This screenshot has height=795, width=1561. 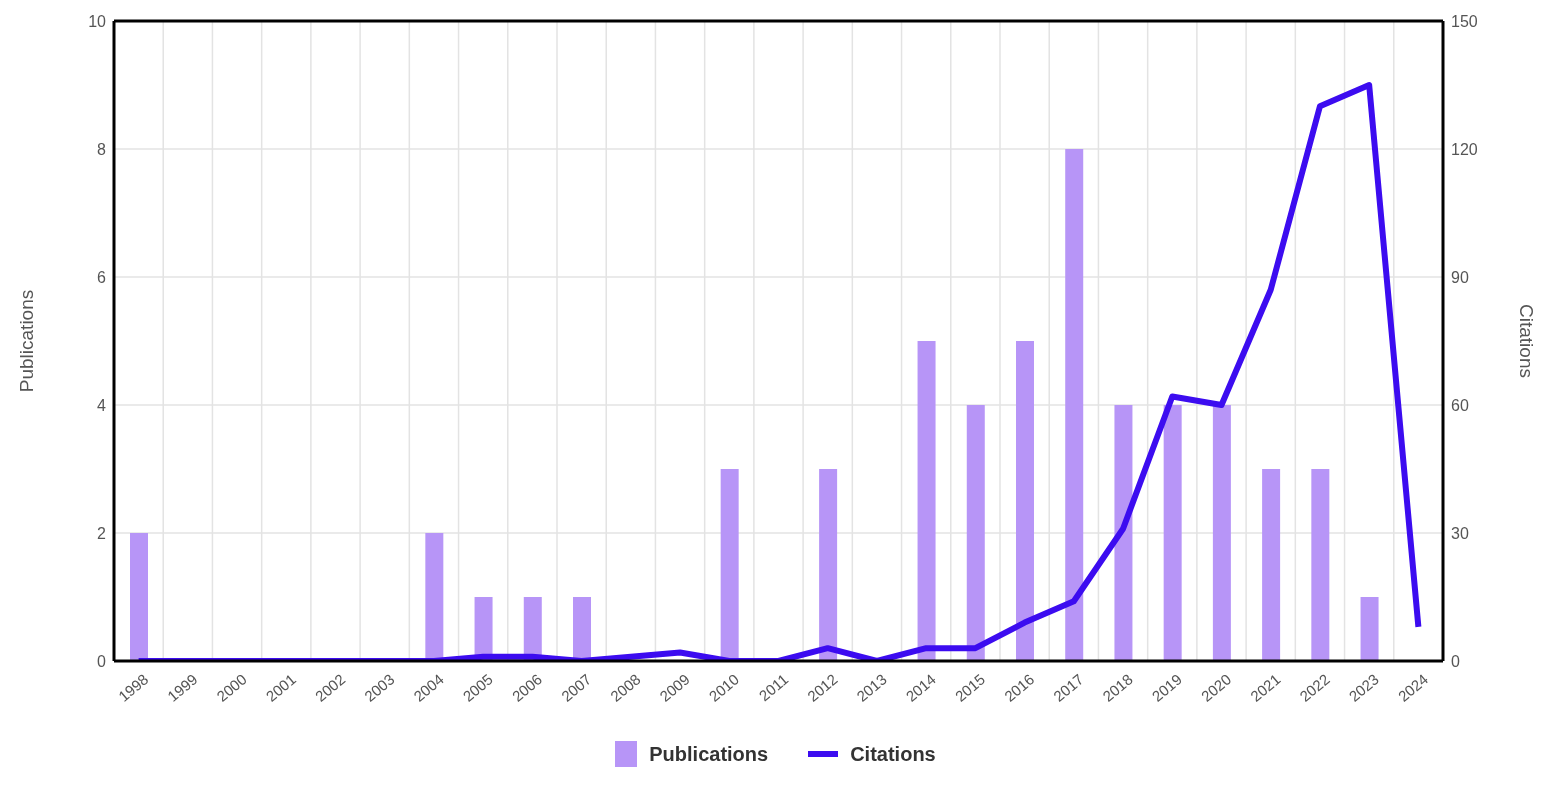 I want to click on legend-label: Citations, so click(x=893, y=754).